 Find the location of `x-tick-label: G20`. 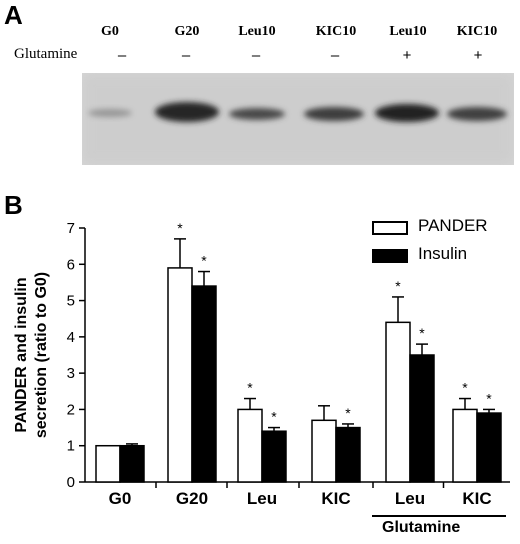

x-tick-label: G20 is located at coordinates (192, 498).